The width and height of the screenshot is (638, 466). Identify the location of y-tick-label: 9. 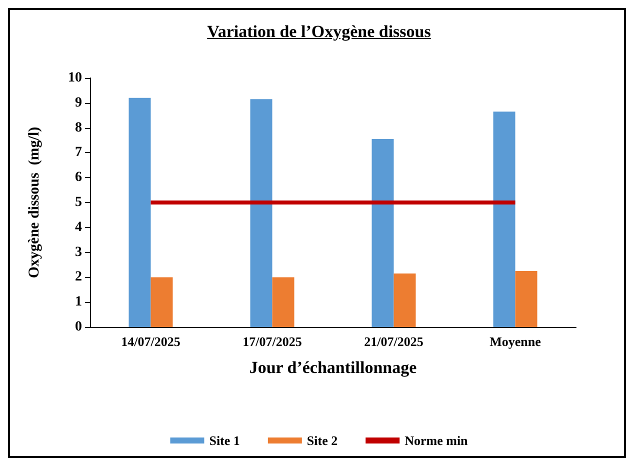
(78, 102).